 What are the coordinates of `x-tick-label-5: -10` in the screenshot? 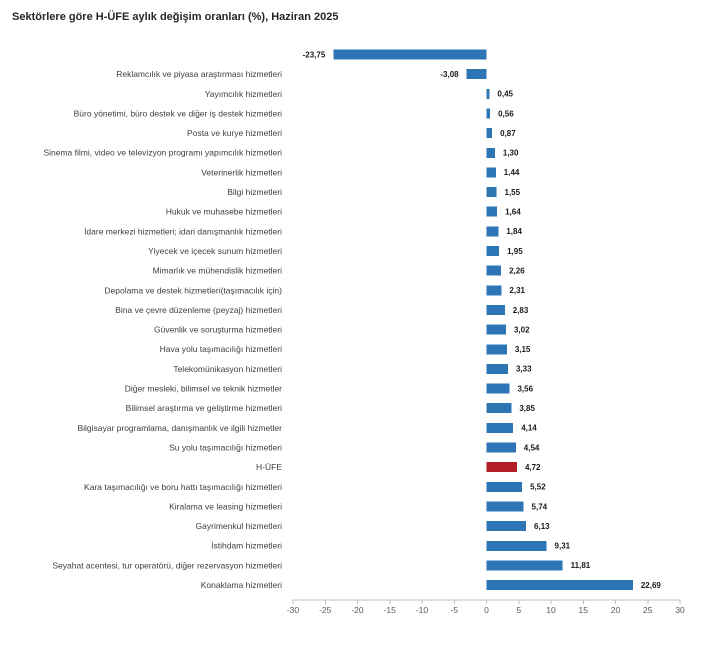 It's located at (422, 610).